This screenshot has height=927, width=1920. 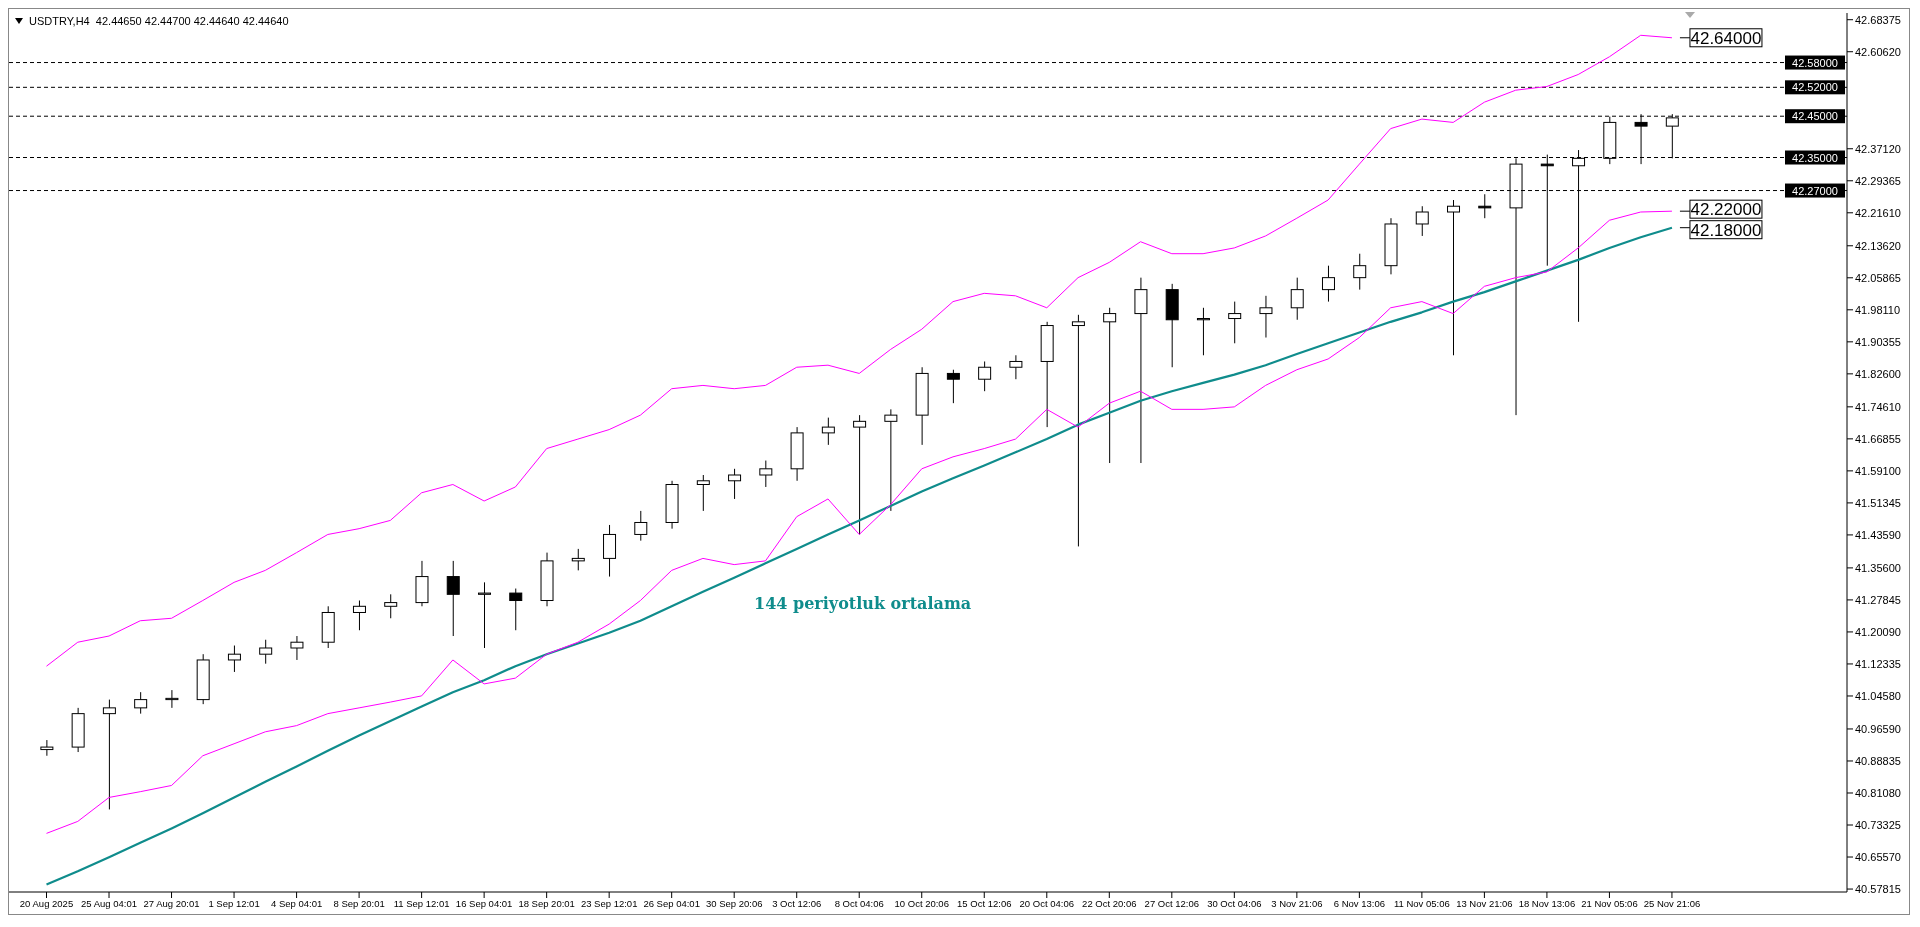 What do you see at coordinates (921, 903) in the screenshot?
I see `x-tick-label: 10 Oct 20:06` at bounding box center [921, 903].